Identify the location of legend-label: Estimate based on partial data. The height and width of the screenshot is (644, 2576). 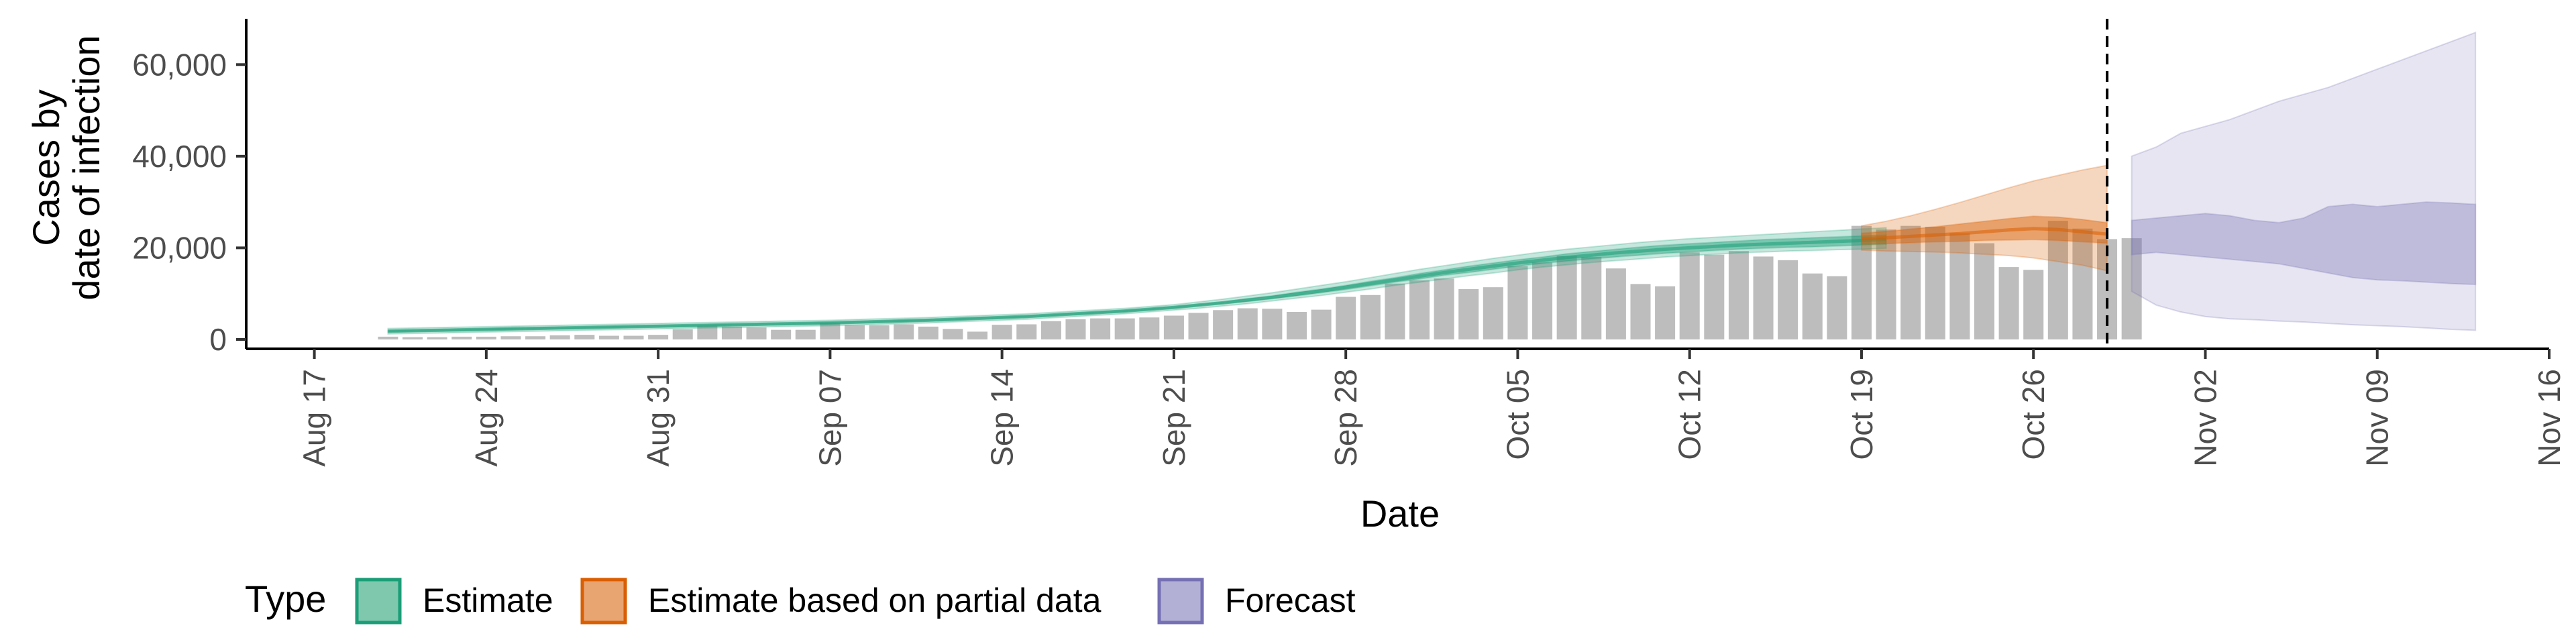
(875, 600).